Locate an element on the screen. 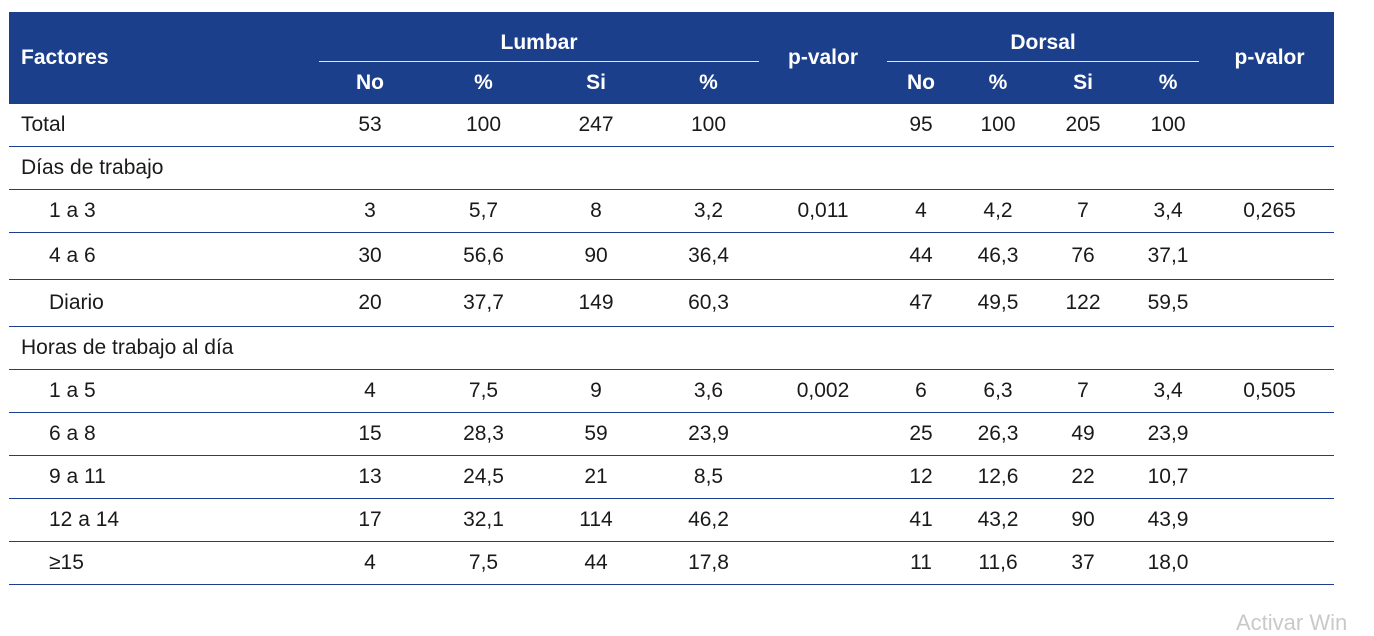 This screenshot has height=636, width=1374. dorsal-cell: 47 is located at coordinates (921, 303).